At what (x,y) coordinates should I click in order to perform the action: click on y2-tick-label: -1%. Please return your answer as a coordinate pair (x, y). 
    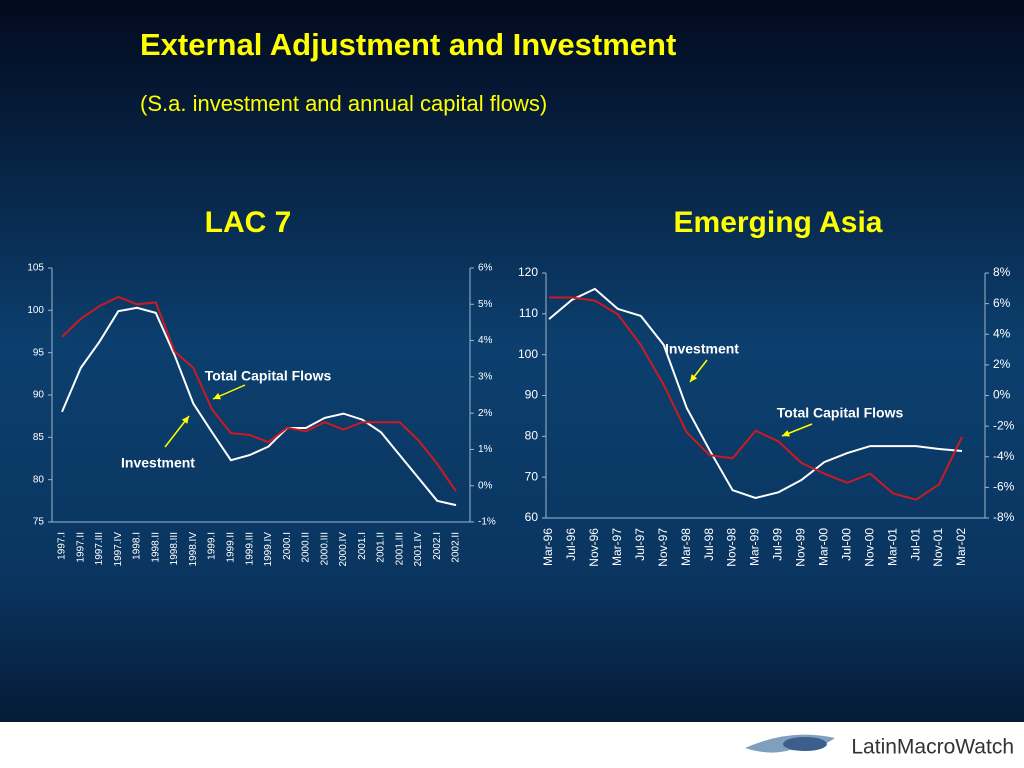
    Looking at the image, I should click on (487, 522).